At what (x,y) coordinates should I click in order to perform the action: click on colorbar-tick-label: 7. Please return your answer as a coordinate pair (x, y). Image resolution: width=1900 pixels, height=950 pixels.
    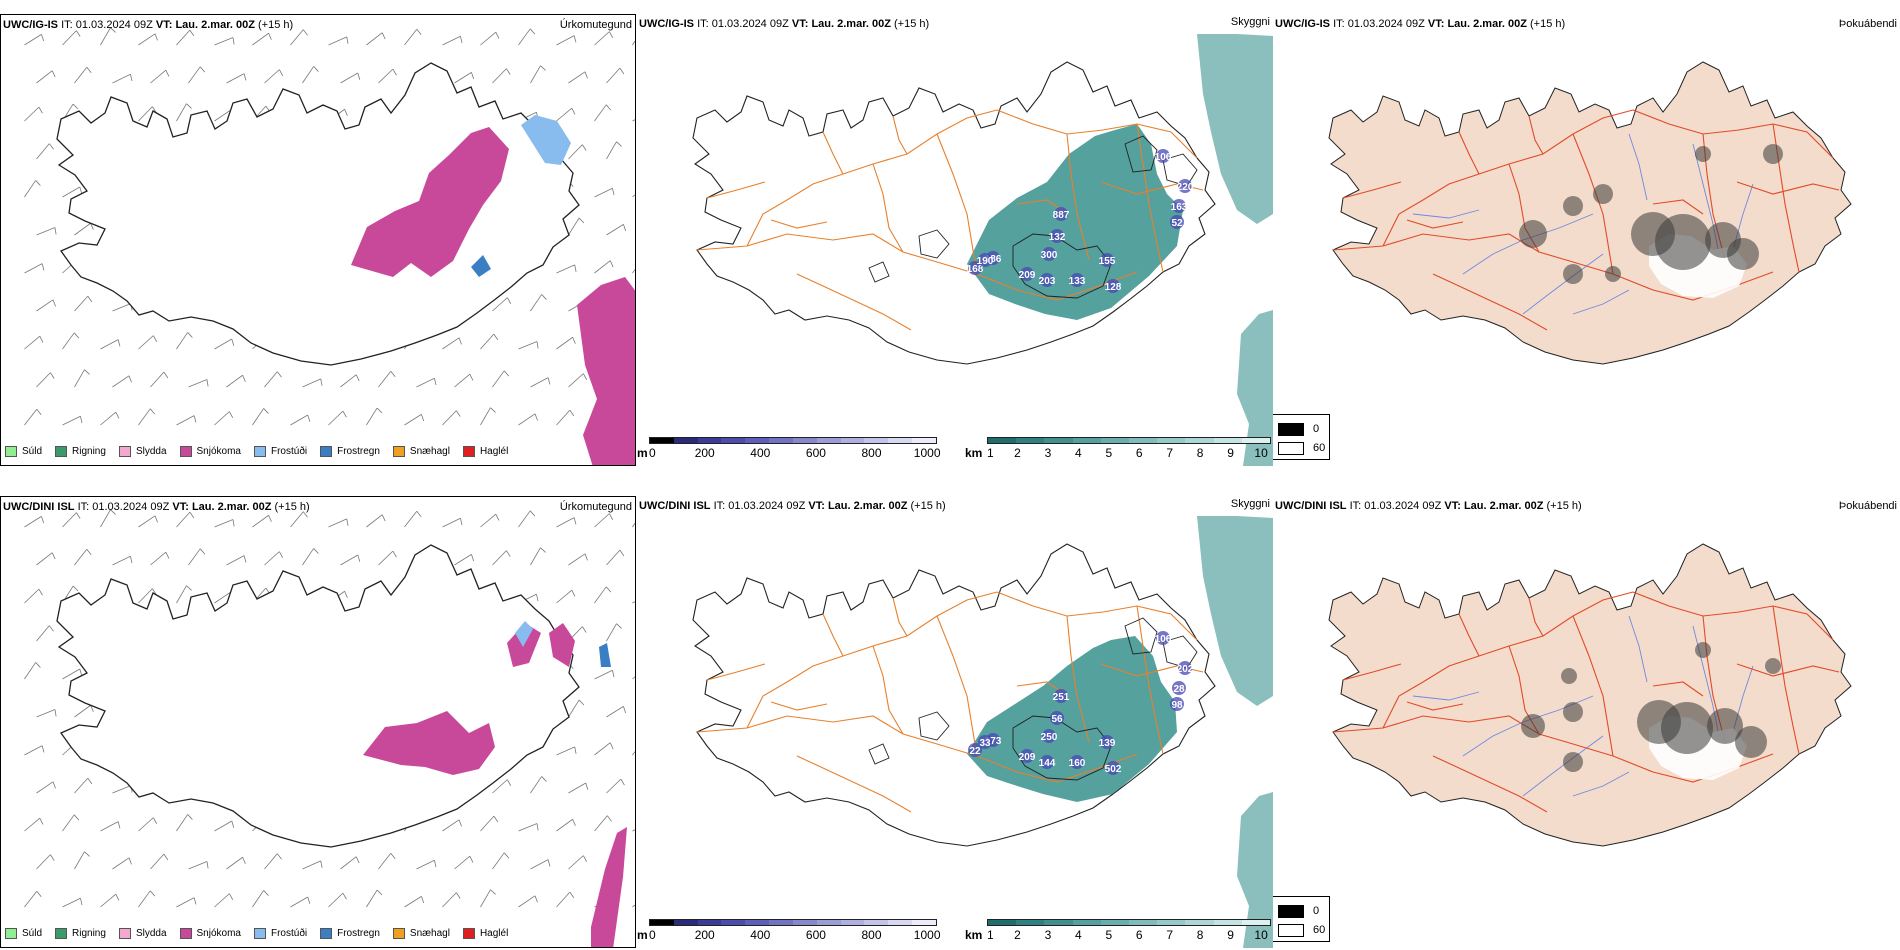
    Looking at the image, I should click on (1170, 935).